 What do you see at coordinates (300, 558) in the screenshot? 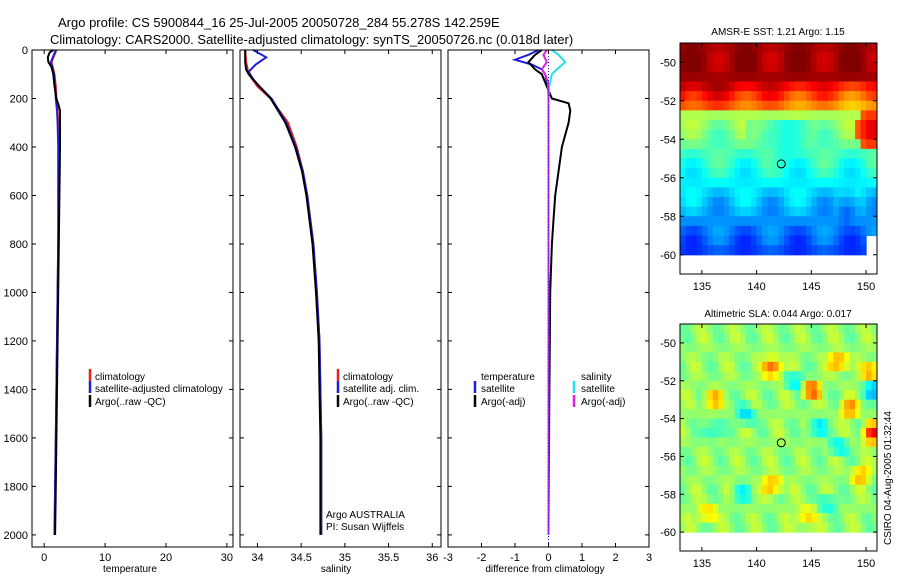
I see `x-tick-label: 34.5` at bounding box center [300, 558].